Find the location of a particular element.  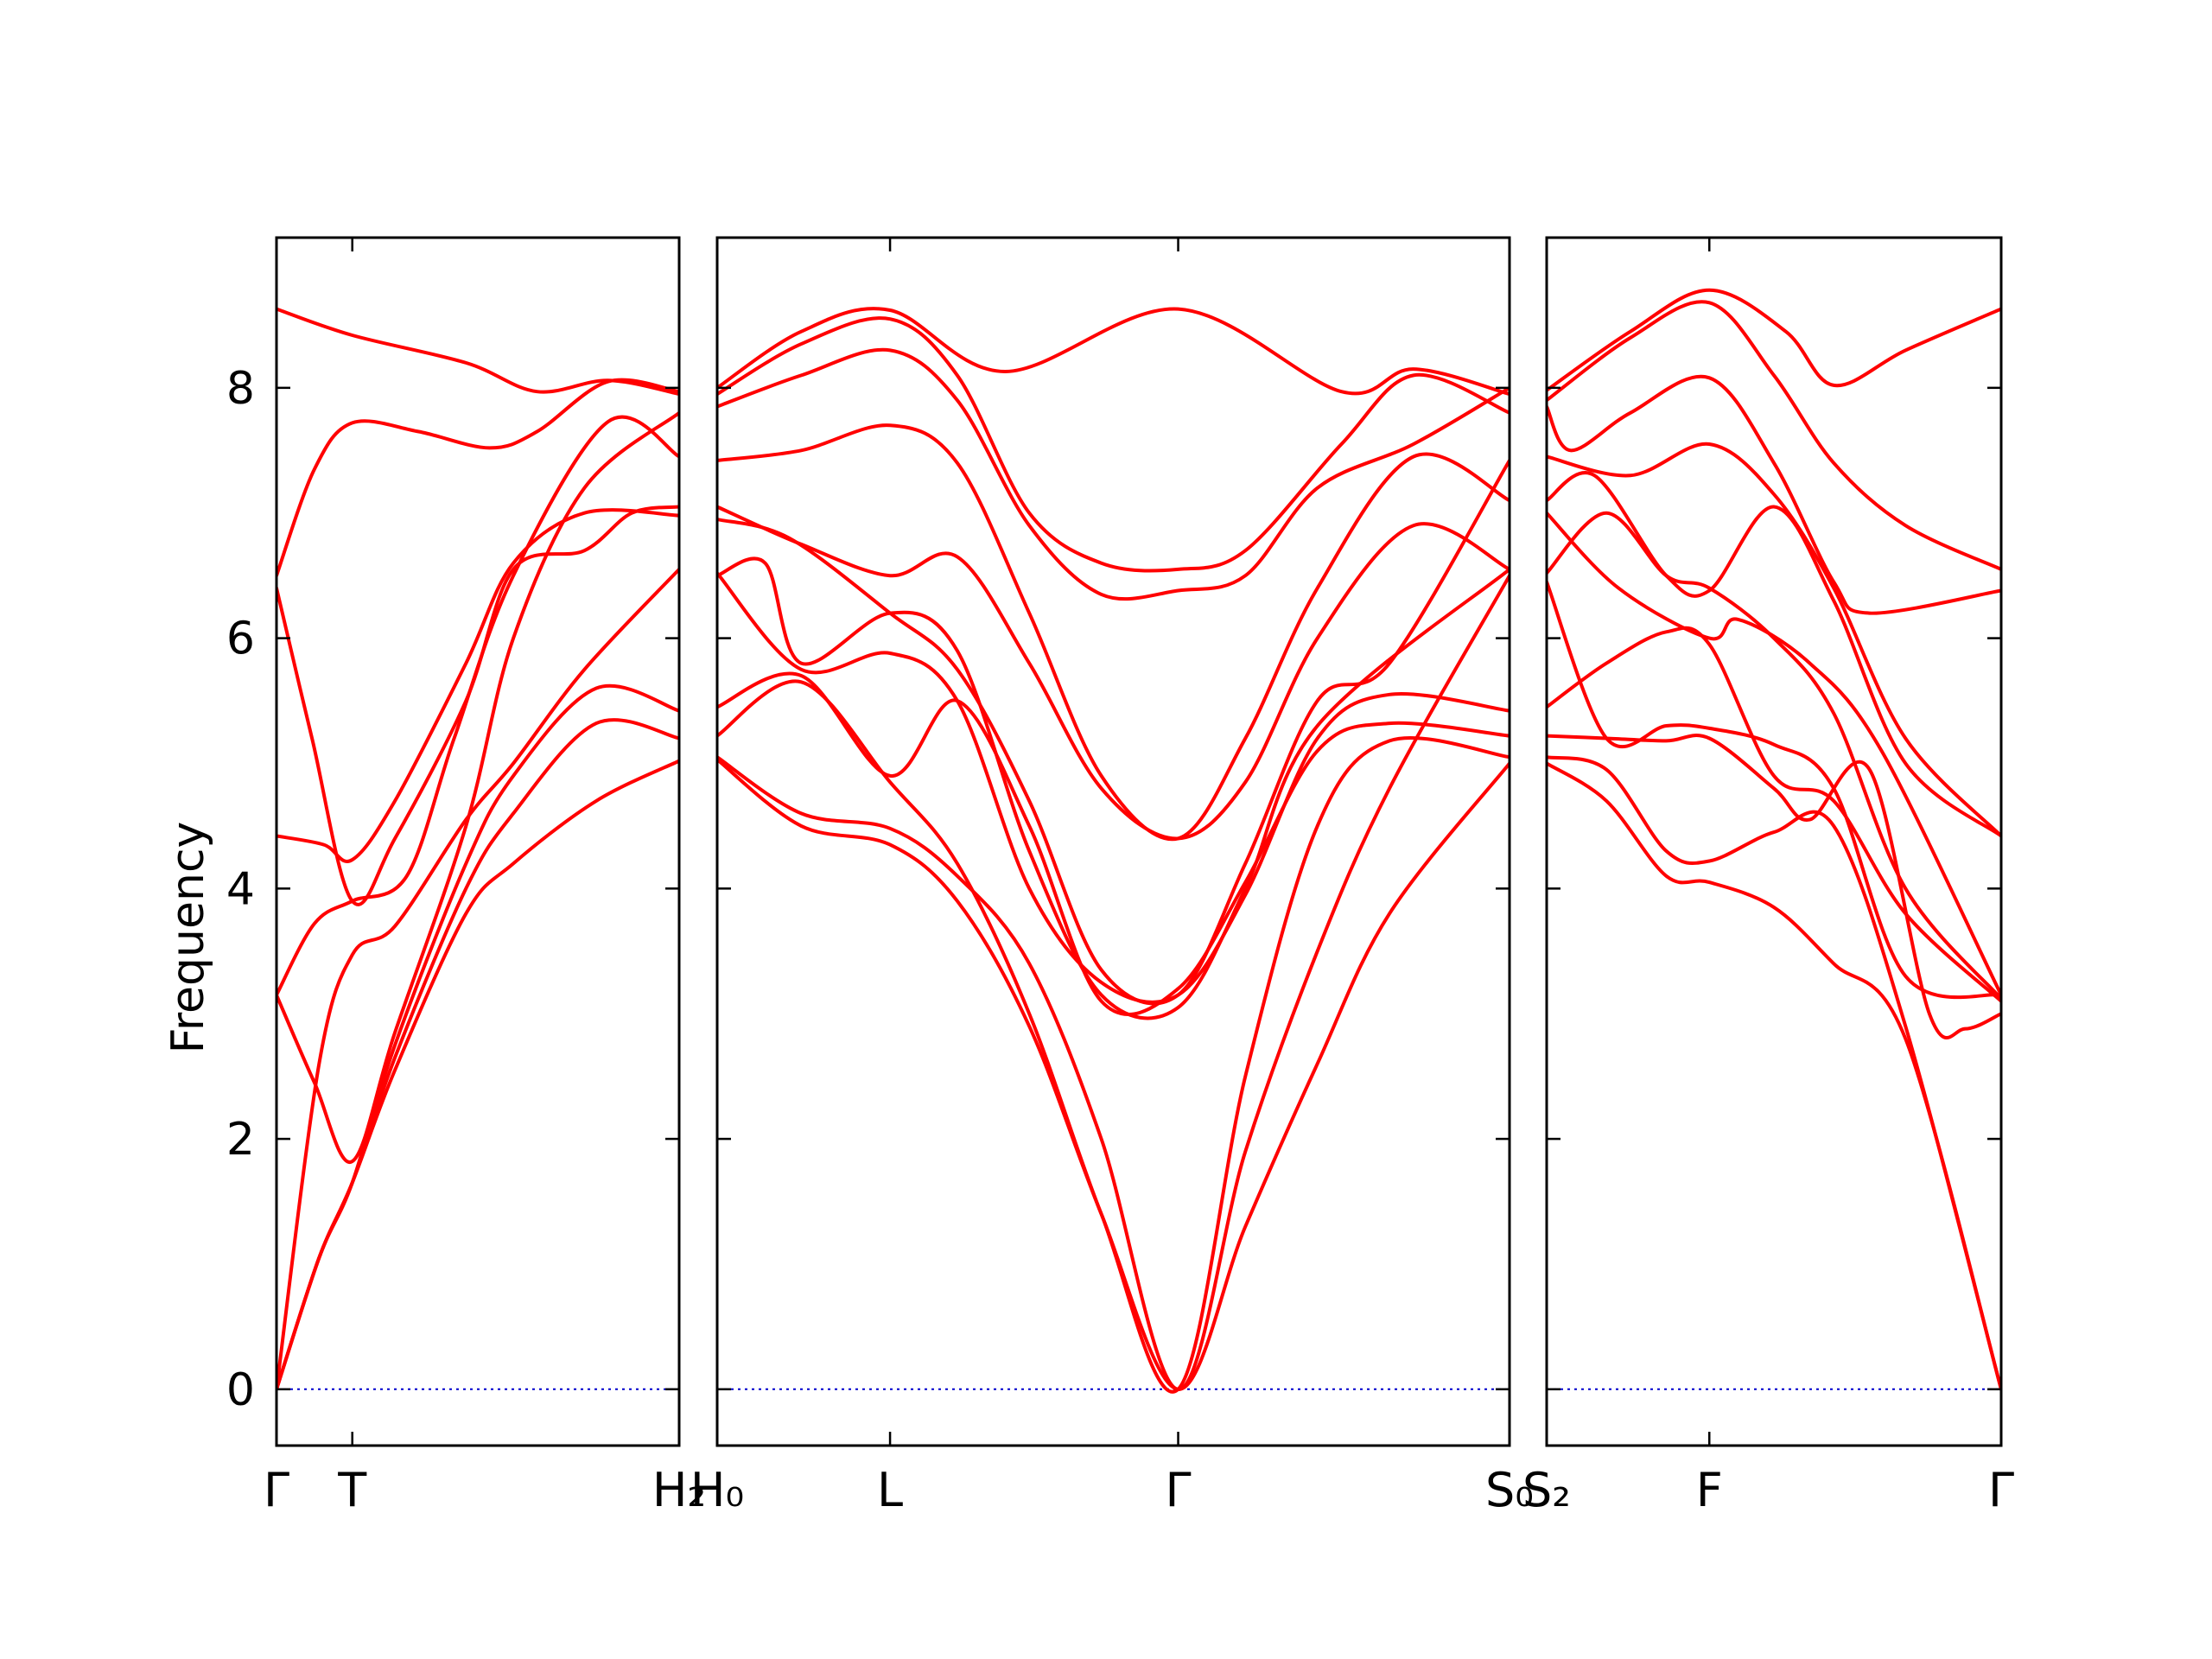

y-tick-label: 4 is located at coordinates (240, 889).